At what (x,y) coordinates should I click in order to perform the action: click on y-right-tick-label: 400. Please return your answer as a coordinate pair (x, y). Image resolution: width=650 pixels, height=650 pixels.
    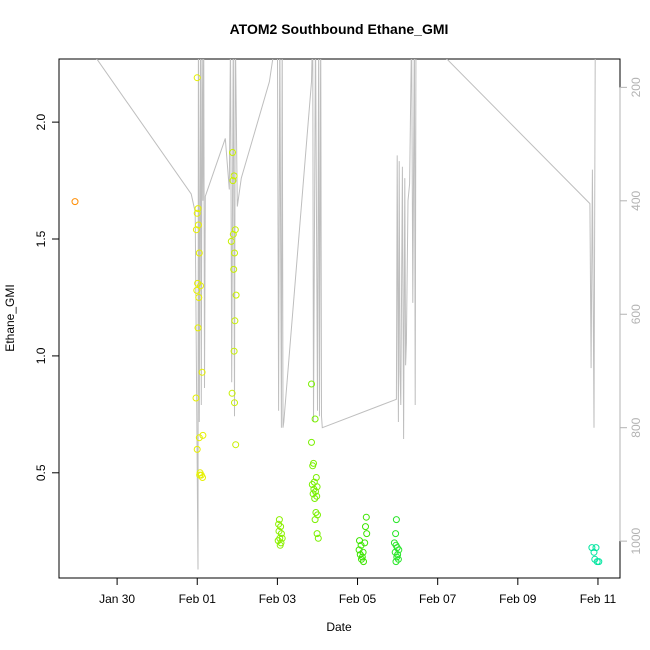
    Looking at the image, I should click on (636, 200).